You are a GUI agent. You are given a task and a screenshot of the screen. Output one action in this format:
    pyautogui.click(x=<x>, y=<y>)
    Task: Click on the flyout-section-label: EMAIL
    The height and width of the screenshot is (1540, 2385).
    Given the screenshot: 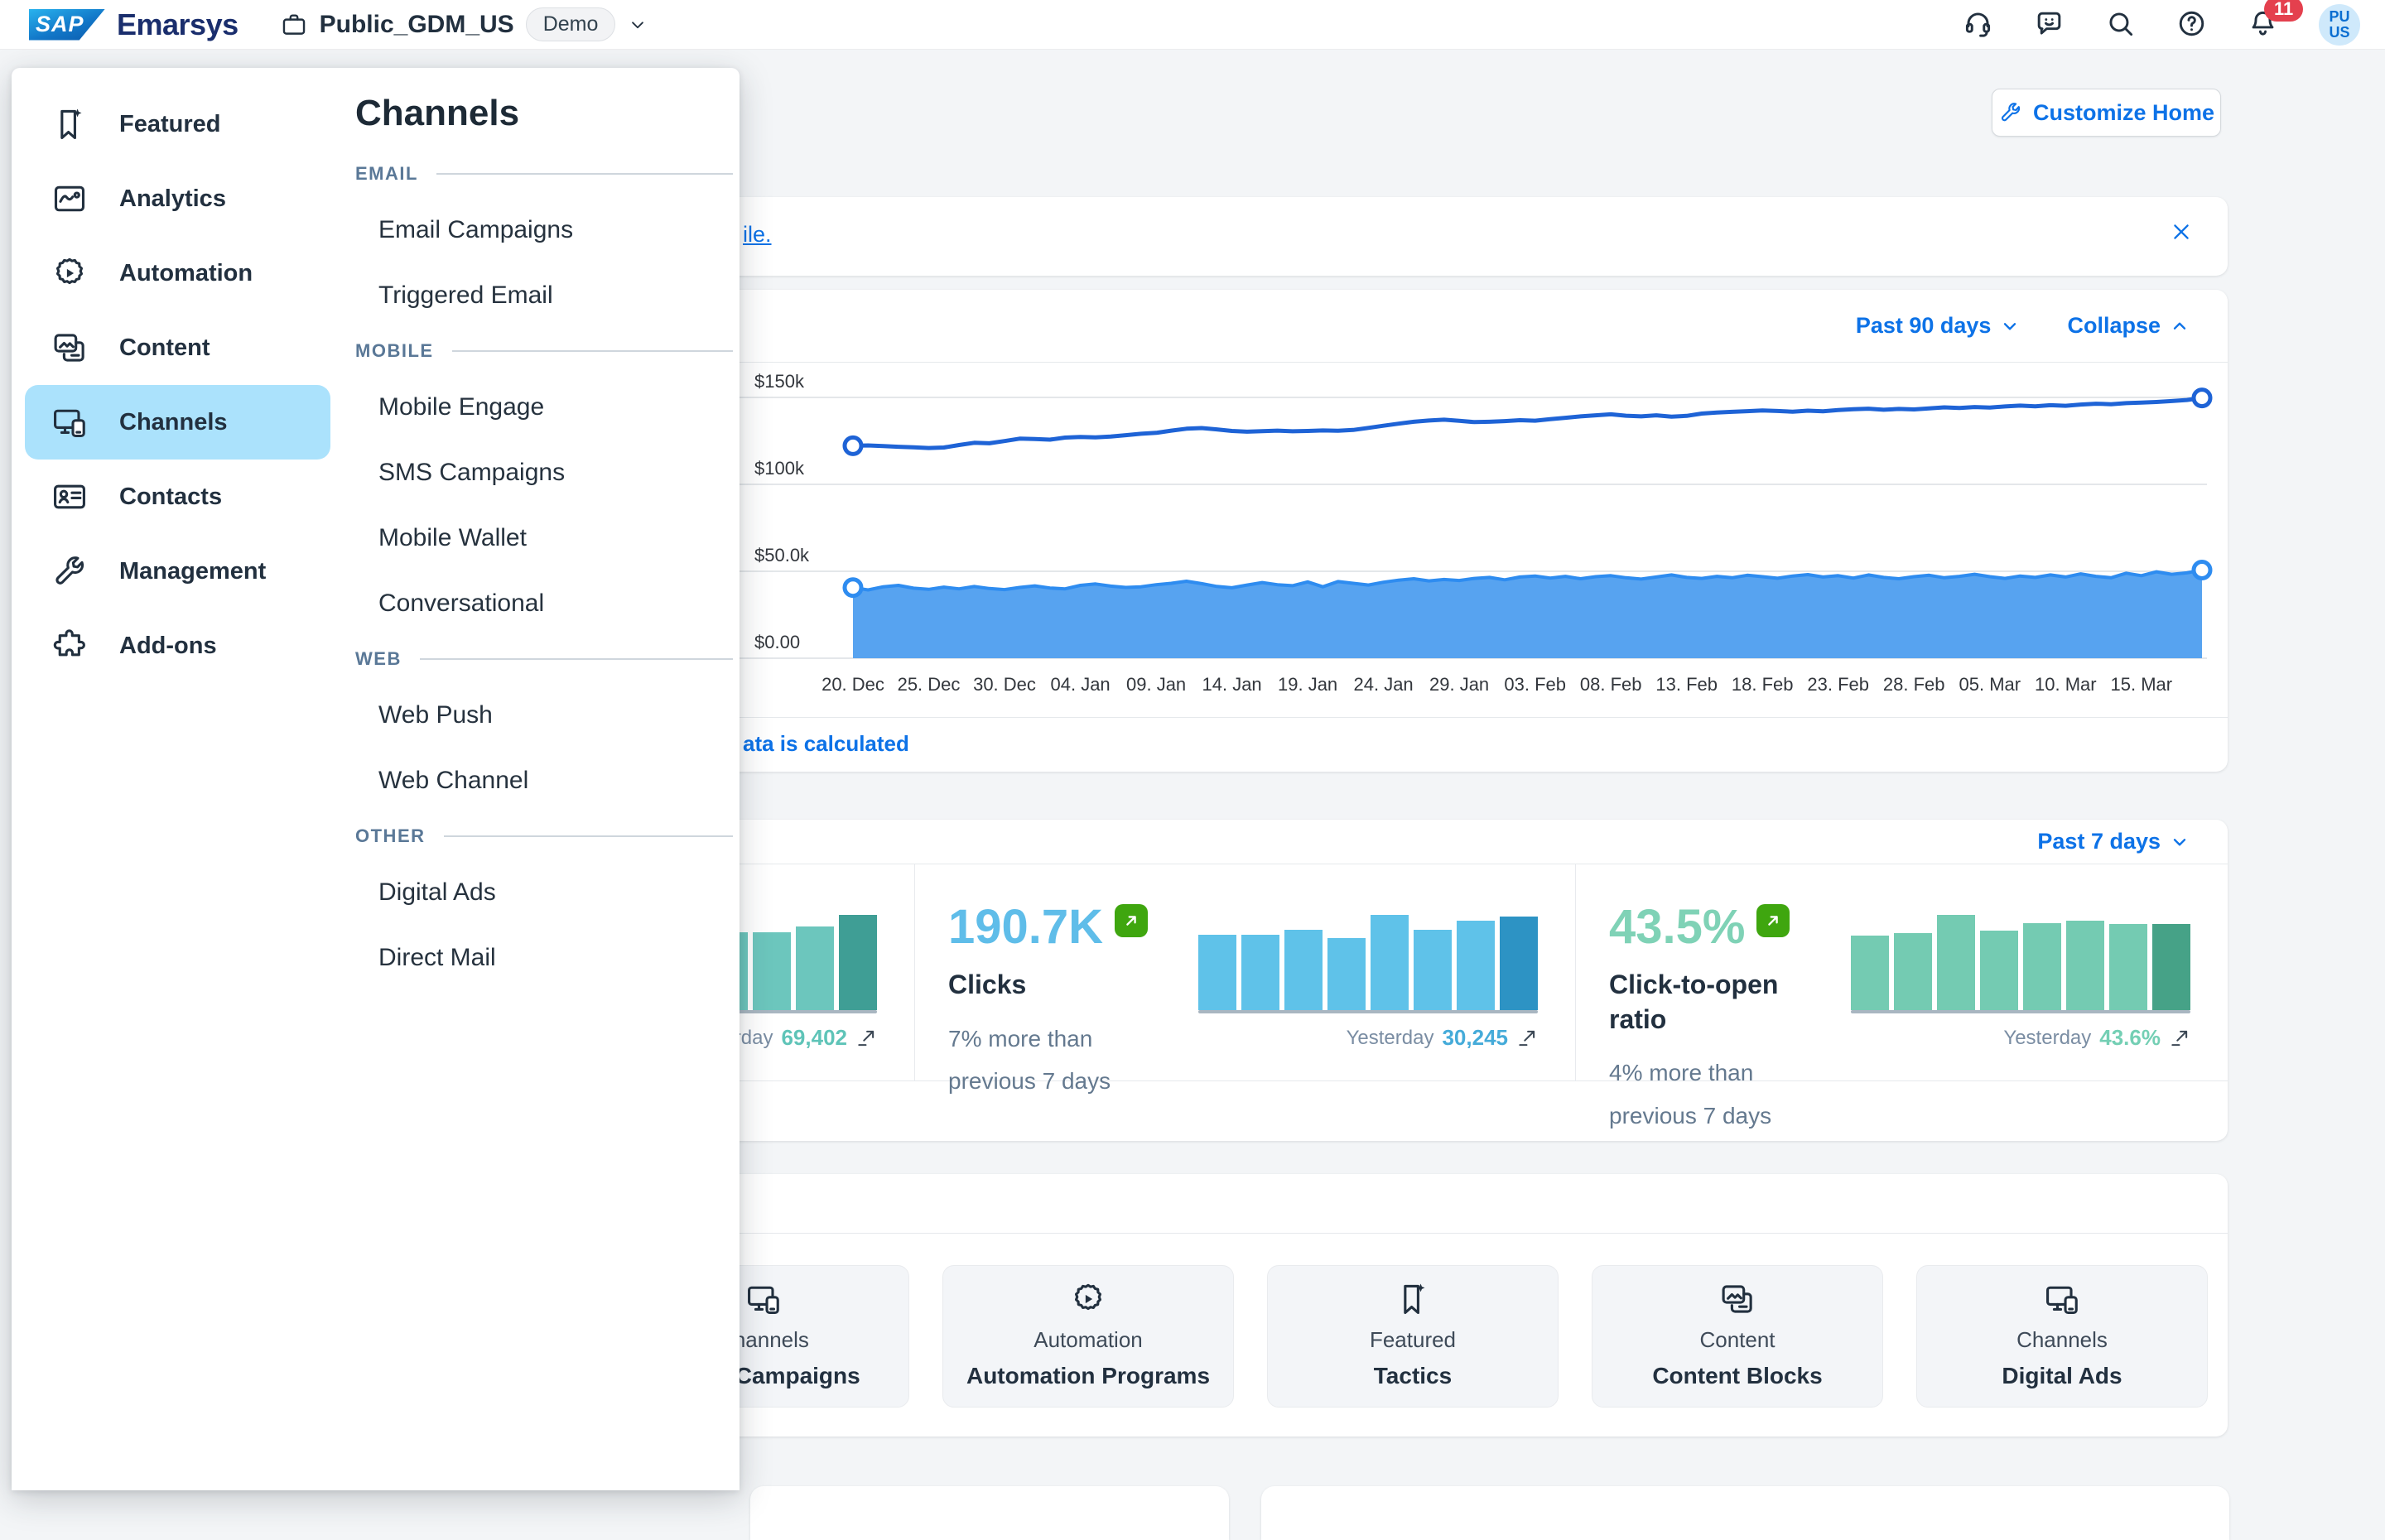 What is the action you would take?
    pyautogui.click(x=547, y=174)
    